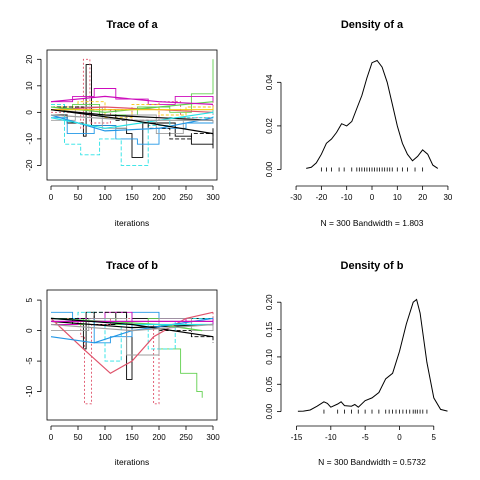 The image size is (480, 480). Describe the element at coordinates (297, 437) in the screenshot. I see `x-tick-label: -15` at that location.